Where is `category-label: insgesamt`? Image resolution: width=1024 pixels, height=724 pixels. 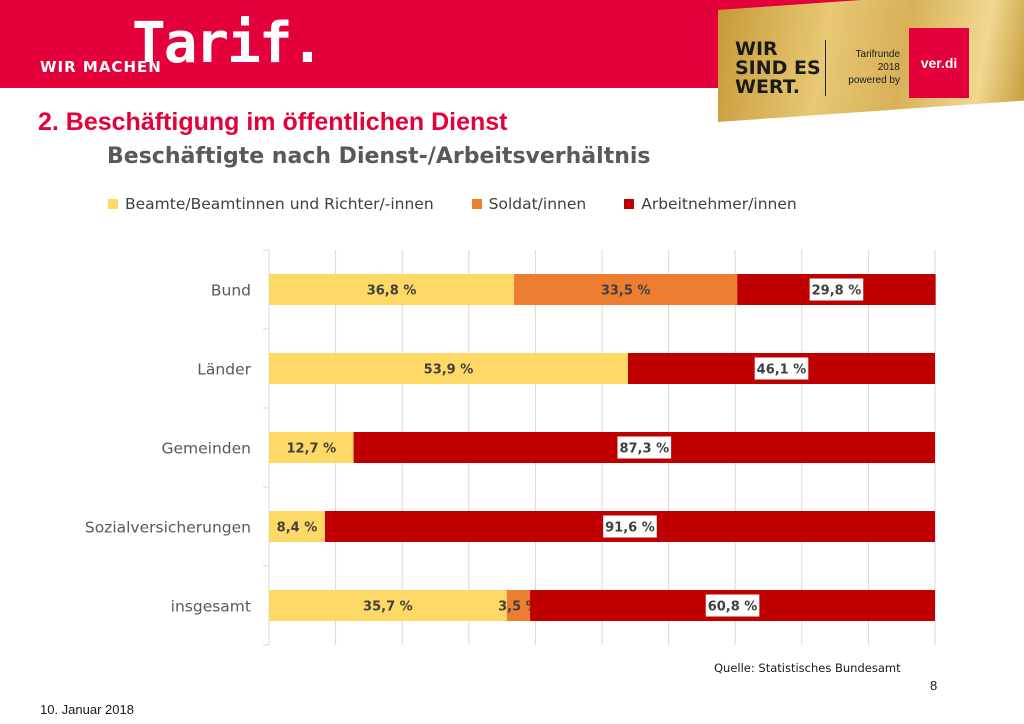 category-label: insgesamt is located at coordinates (211, 607).